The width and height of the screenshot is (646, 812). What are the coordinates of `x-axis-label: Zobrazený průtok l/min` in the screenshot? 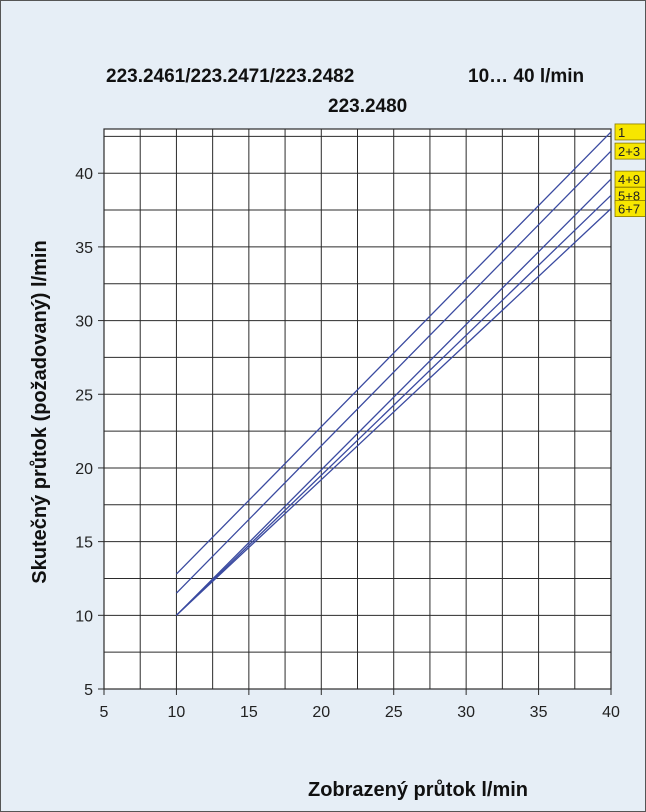 It's located at (418, 790).